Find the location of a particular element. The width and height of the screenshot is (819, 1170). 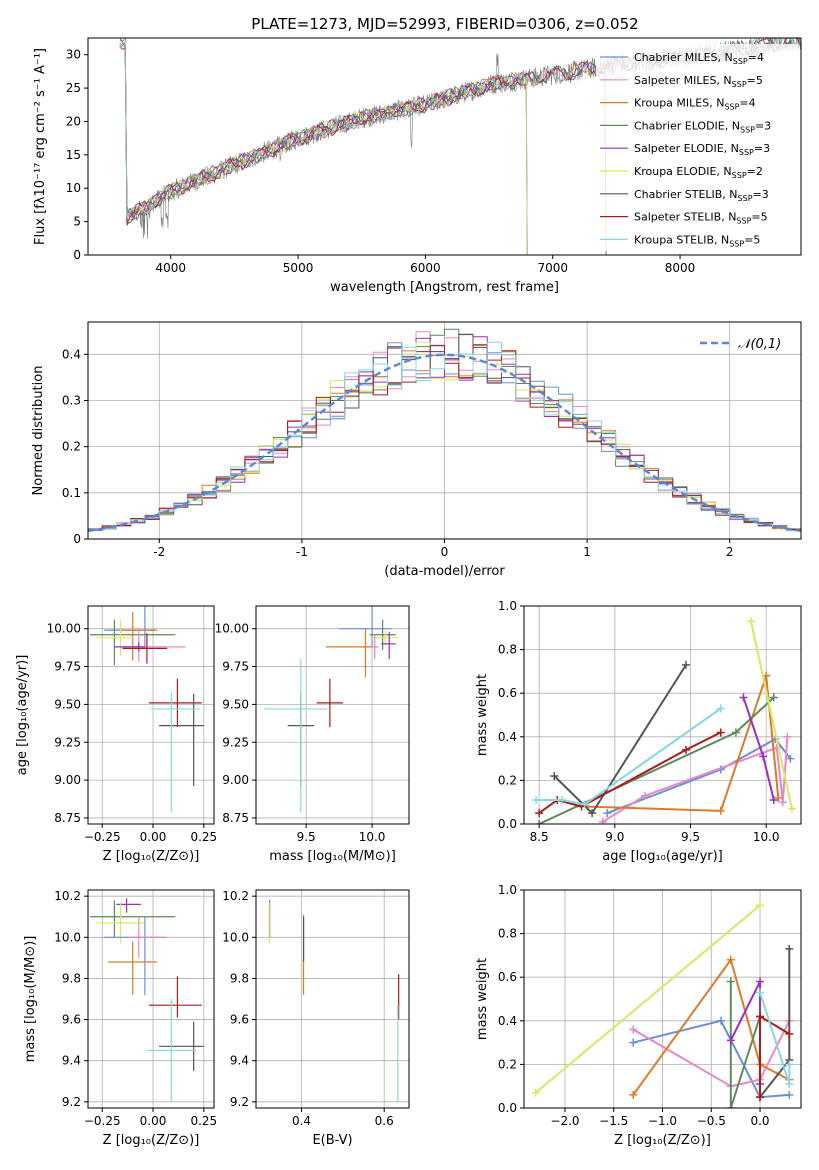

legend-label: Salpeter STELIB, N is located at coordinates (685, 217).